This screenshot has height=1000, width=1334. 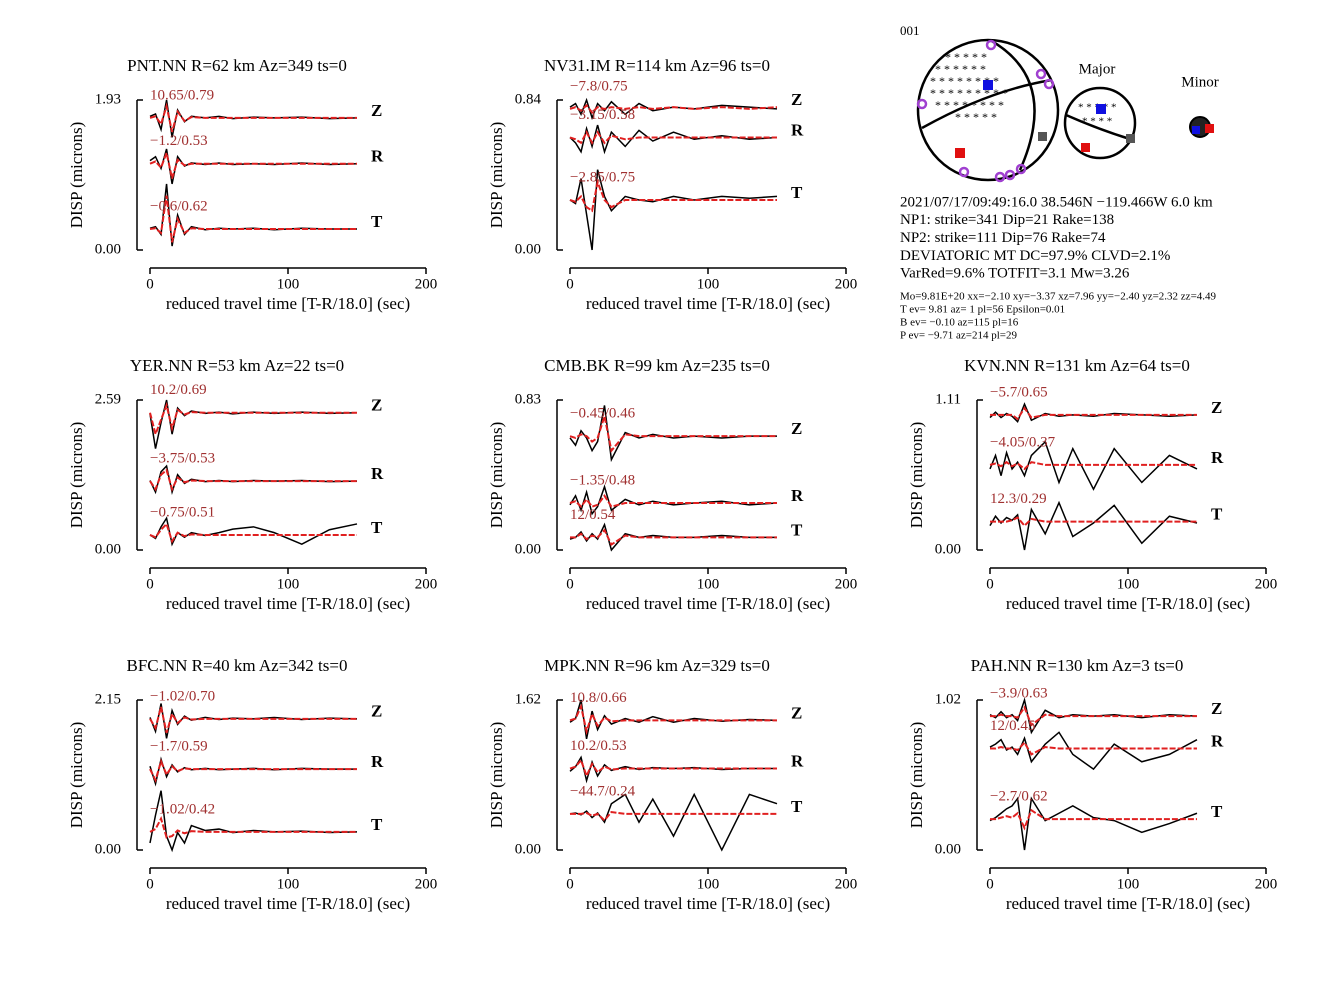 I want to click on beachball-major: * * * * * * * * *, so click(x=1100, y=123).